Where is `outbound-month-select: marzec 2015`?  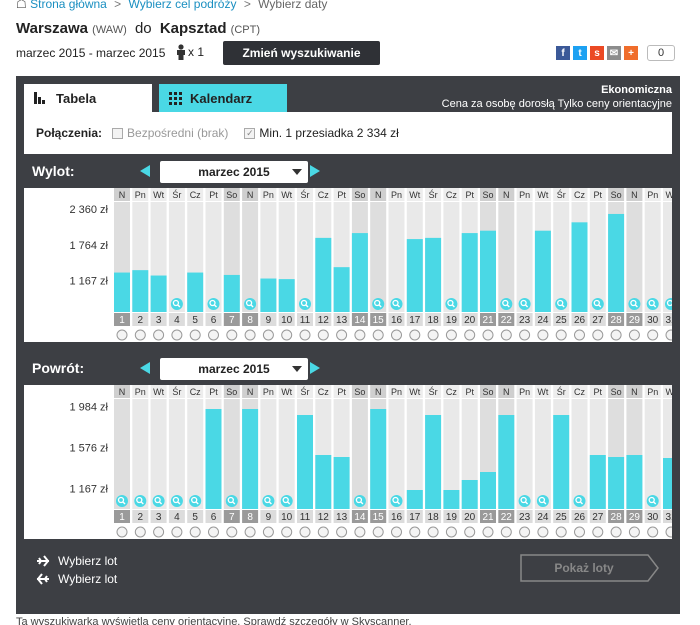 outbound-month-select: marzec 2015 is located at coordinates (234, 172).